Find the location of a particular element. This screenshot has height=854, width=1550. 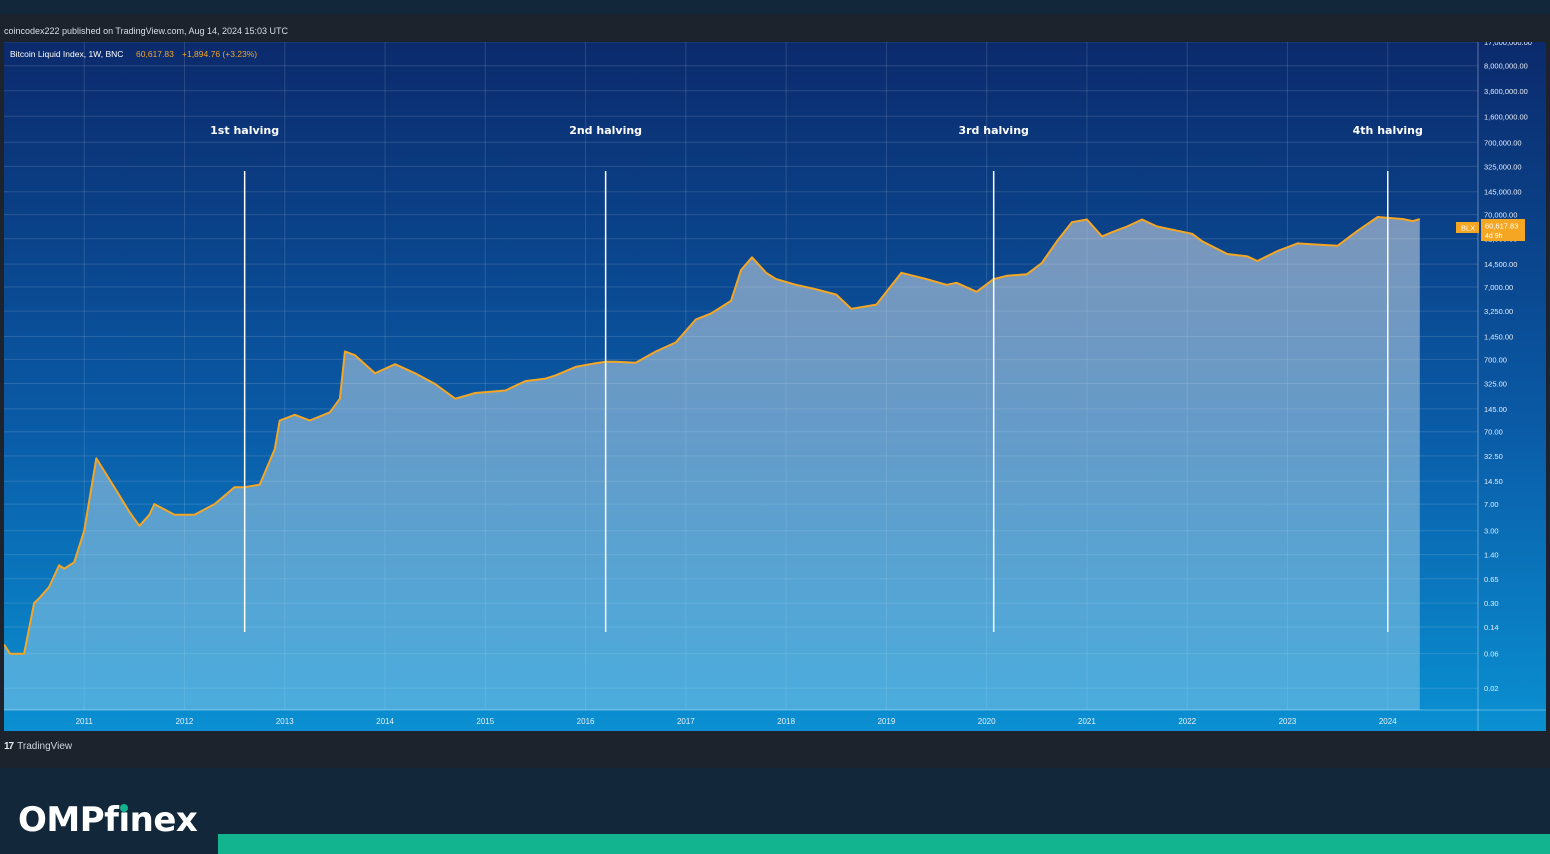

brand-accent-bar is located at coordinates (884, 844).